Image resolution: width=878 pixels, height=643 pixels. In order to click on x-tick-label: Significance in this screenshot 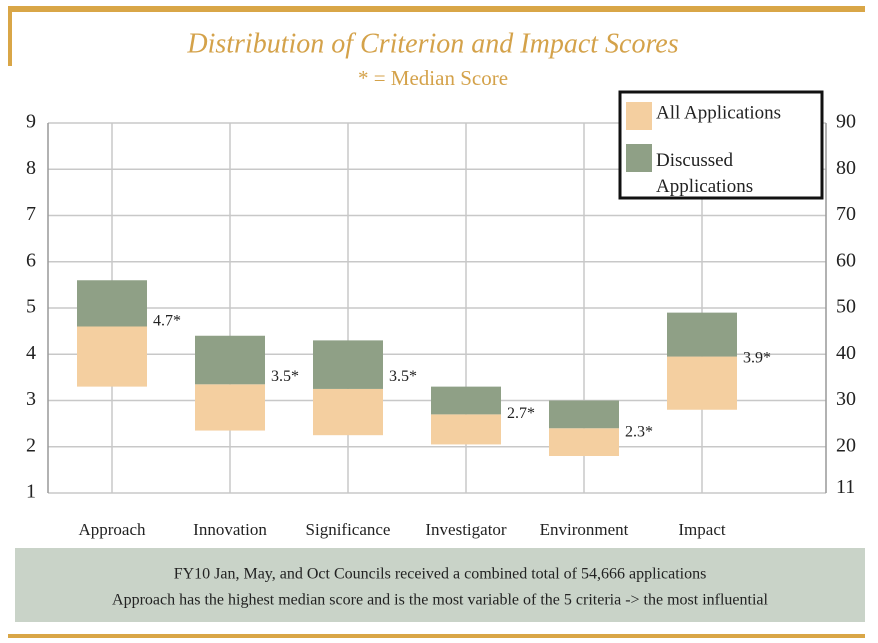, I will do `click(348, 529)`.